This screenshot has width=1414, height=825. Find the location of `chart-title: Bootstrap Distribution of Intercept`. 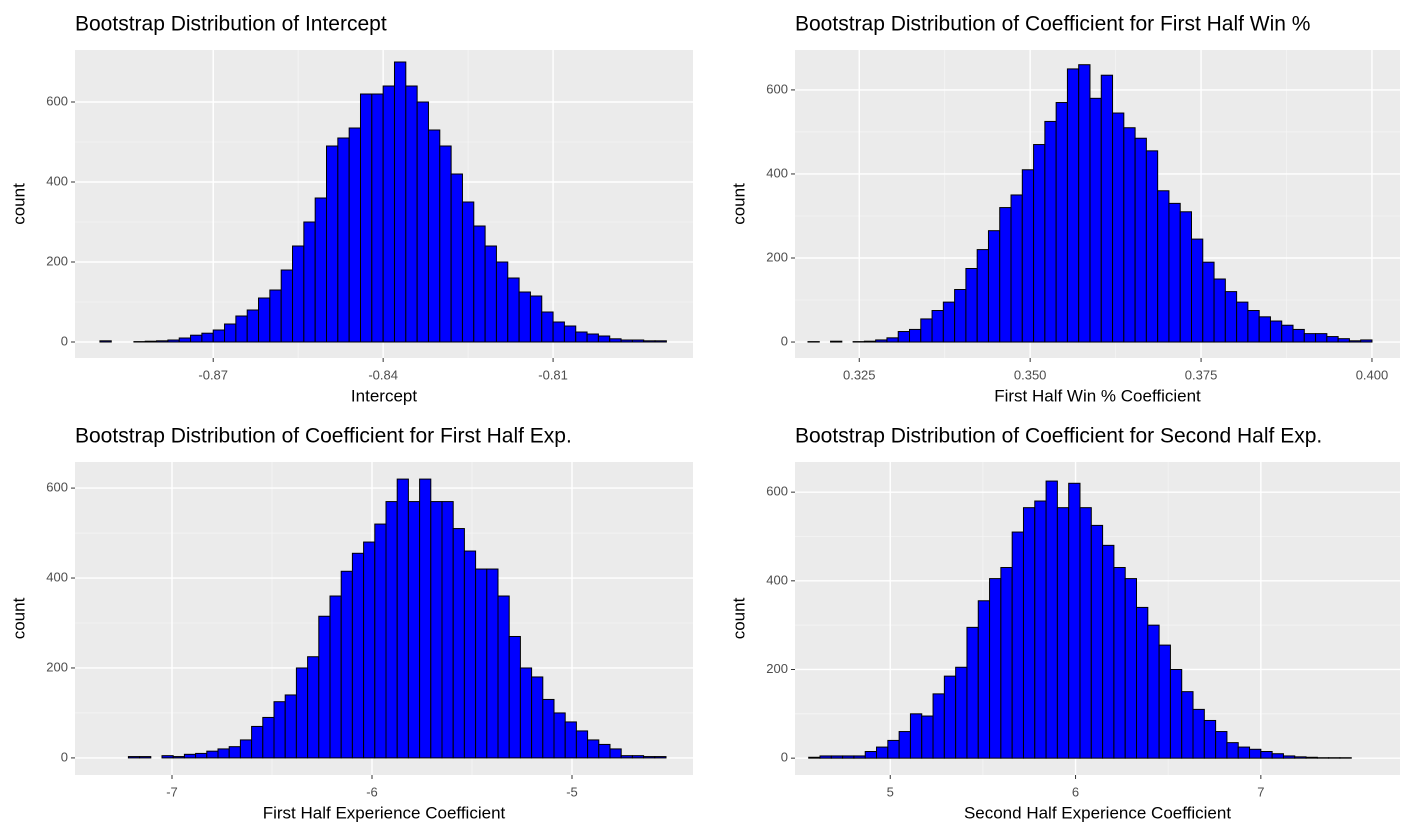

chart-title: Bootstrap Distribution of Intercept is located at coordinates (231, 24).